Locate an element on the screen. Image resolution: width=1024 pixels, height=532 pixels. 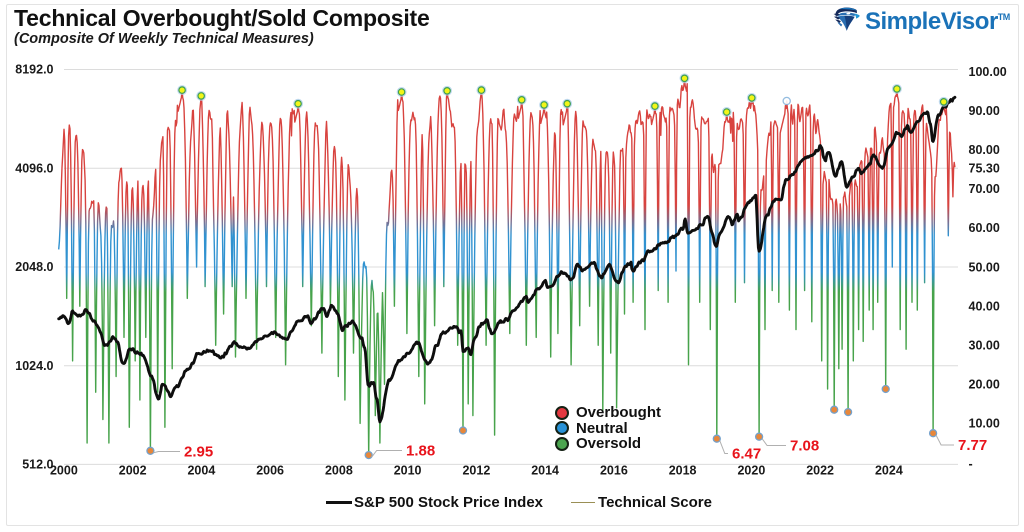
svg-text: 75.30 is located at coordinates (984, 168).